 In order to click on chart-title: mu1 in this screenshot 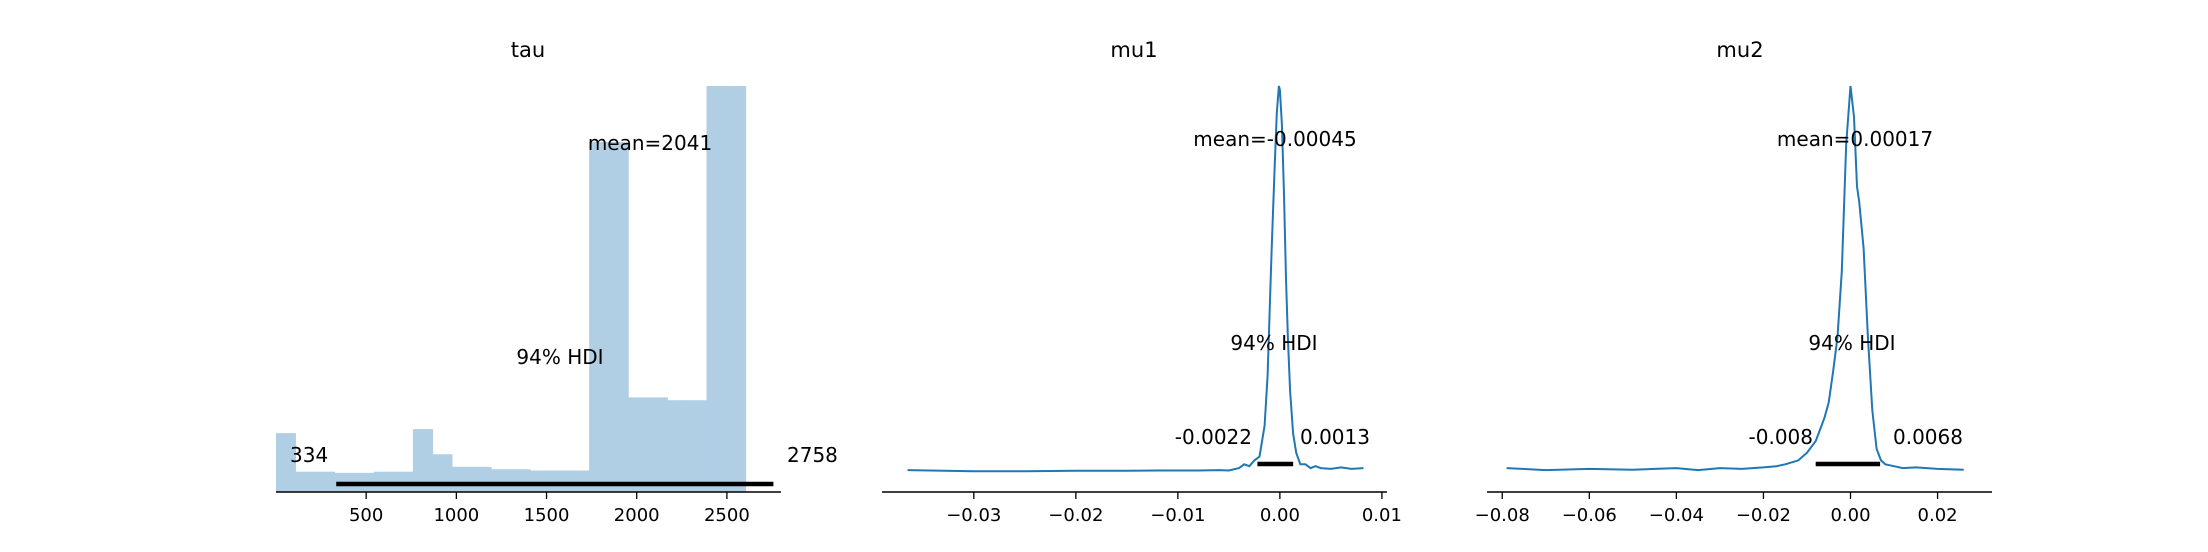, I will do `click(1133, 50)`.